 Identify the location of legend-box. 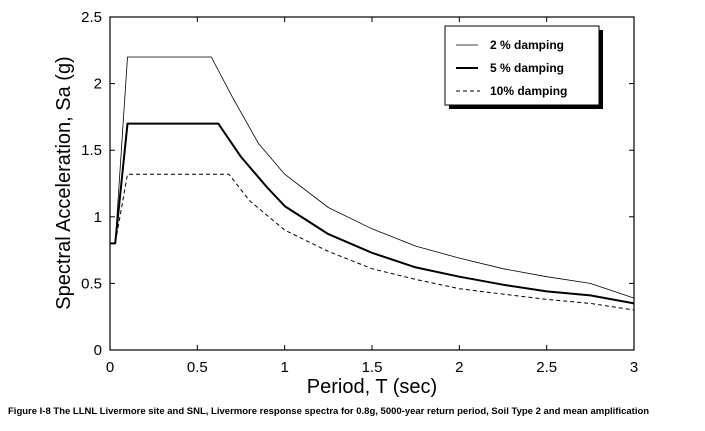
(522, 65).